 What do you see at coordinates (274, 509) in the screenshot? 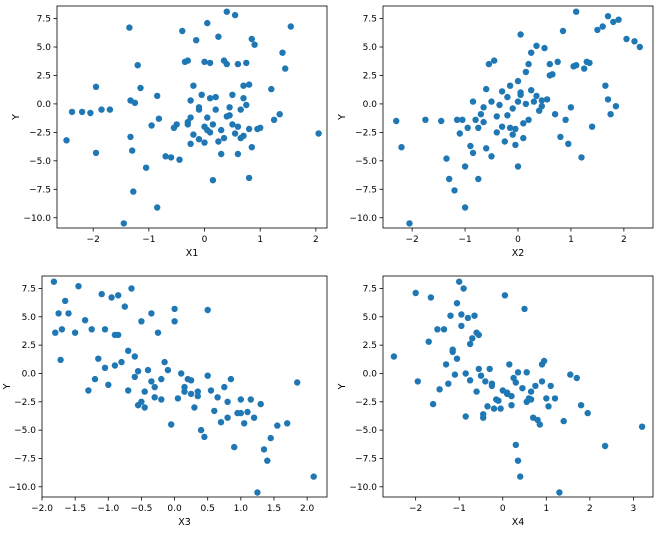
I see `x-tick-label: 1.5` at bounding box center [274, 509].